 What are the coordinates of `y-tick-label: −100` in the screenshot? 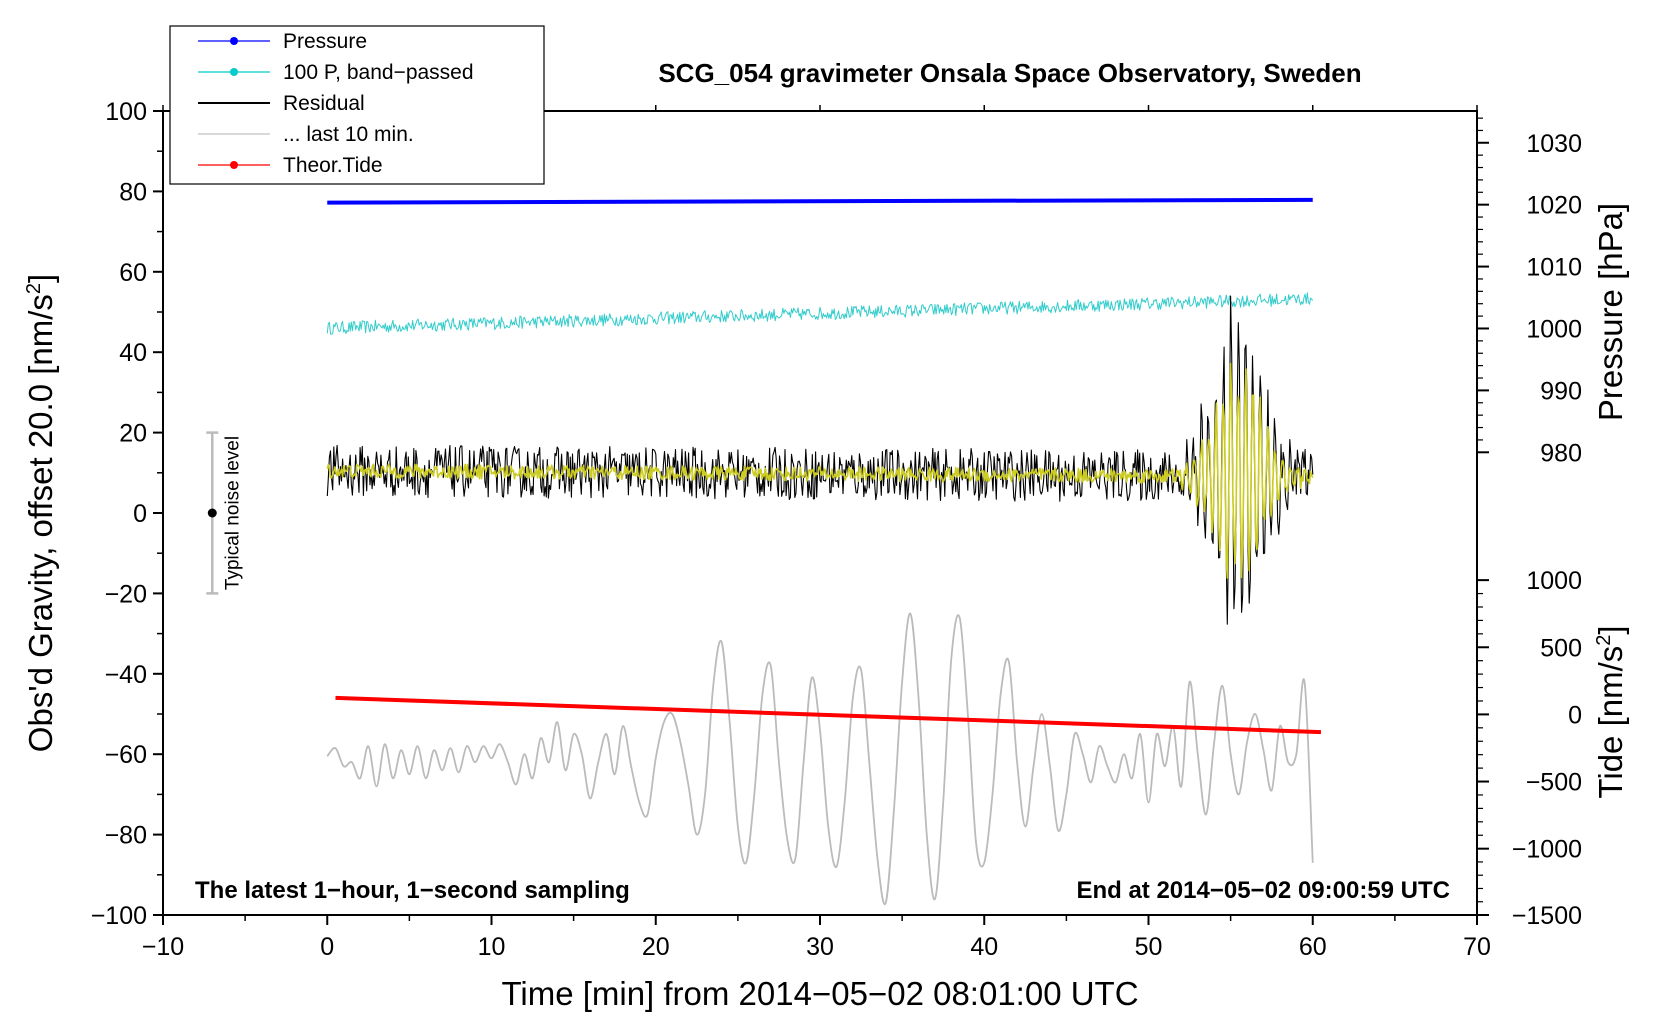 It's located at (119, 916).